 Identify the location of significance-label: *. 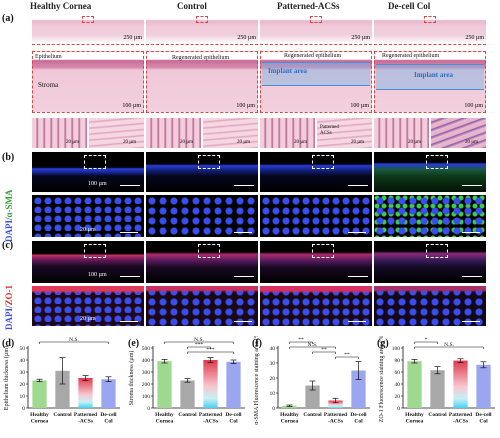
(426, 340).